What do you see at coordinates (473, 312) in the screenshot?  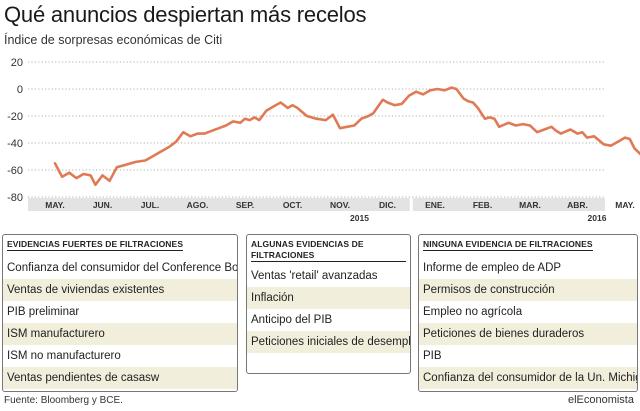 I see `list-item: Empleo no agrícola` at bounding box center [473, 312].